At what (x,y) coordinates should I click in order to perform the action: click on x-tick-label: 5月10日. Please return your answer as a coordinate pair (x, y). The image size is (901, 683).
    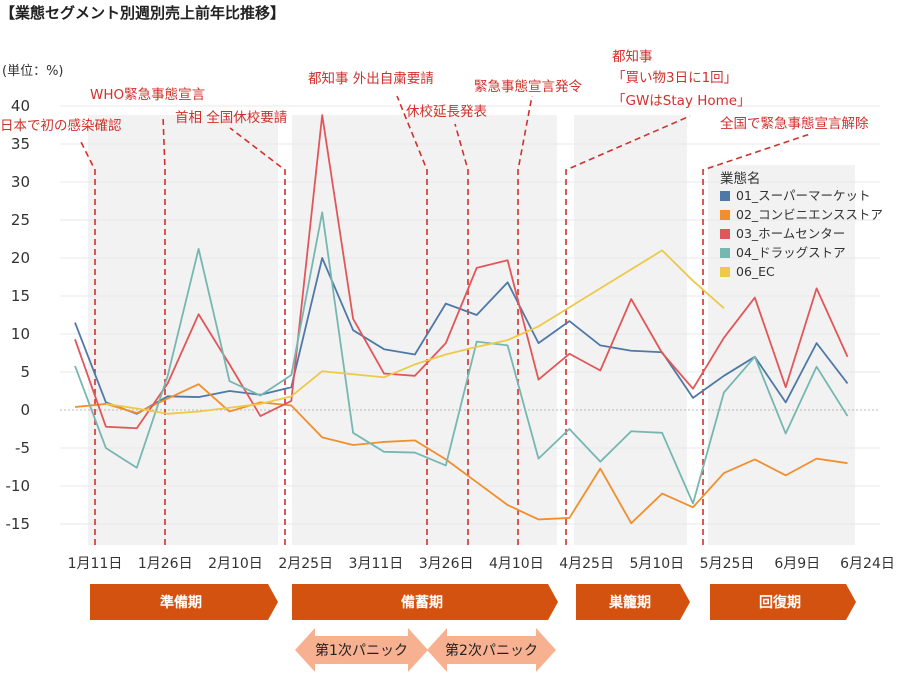
    Looking at the image, I should click on (656, 564).